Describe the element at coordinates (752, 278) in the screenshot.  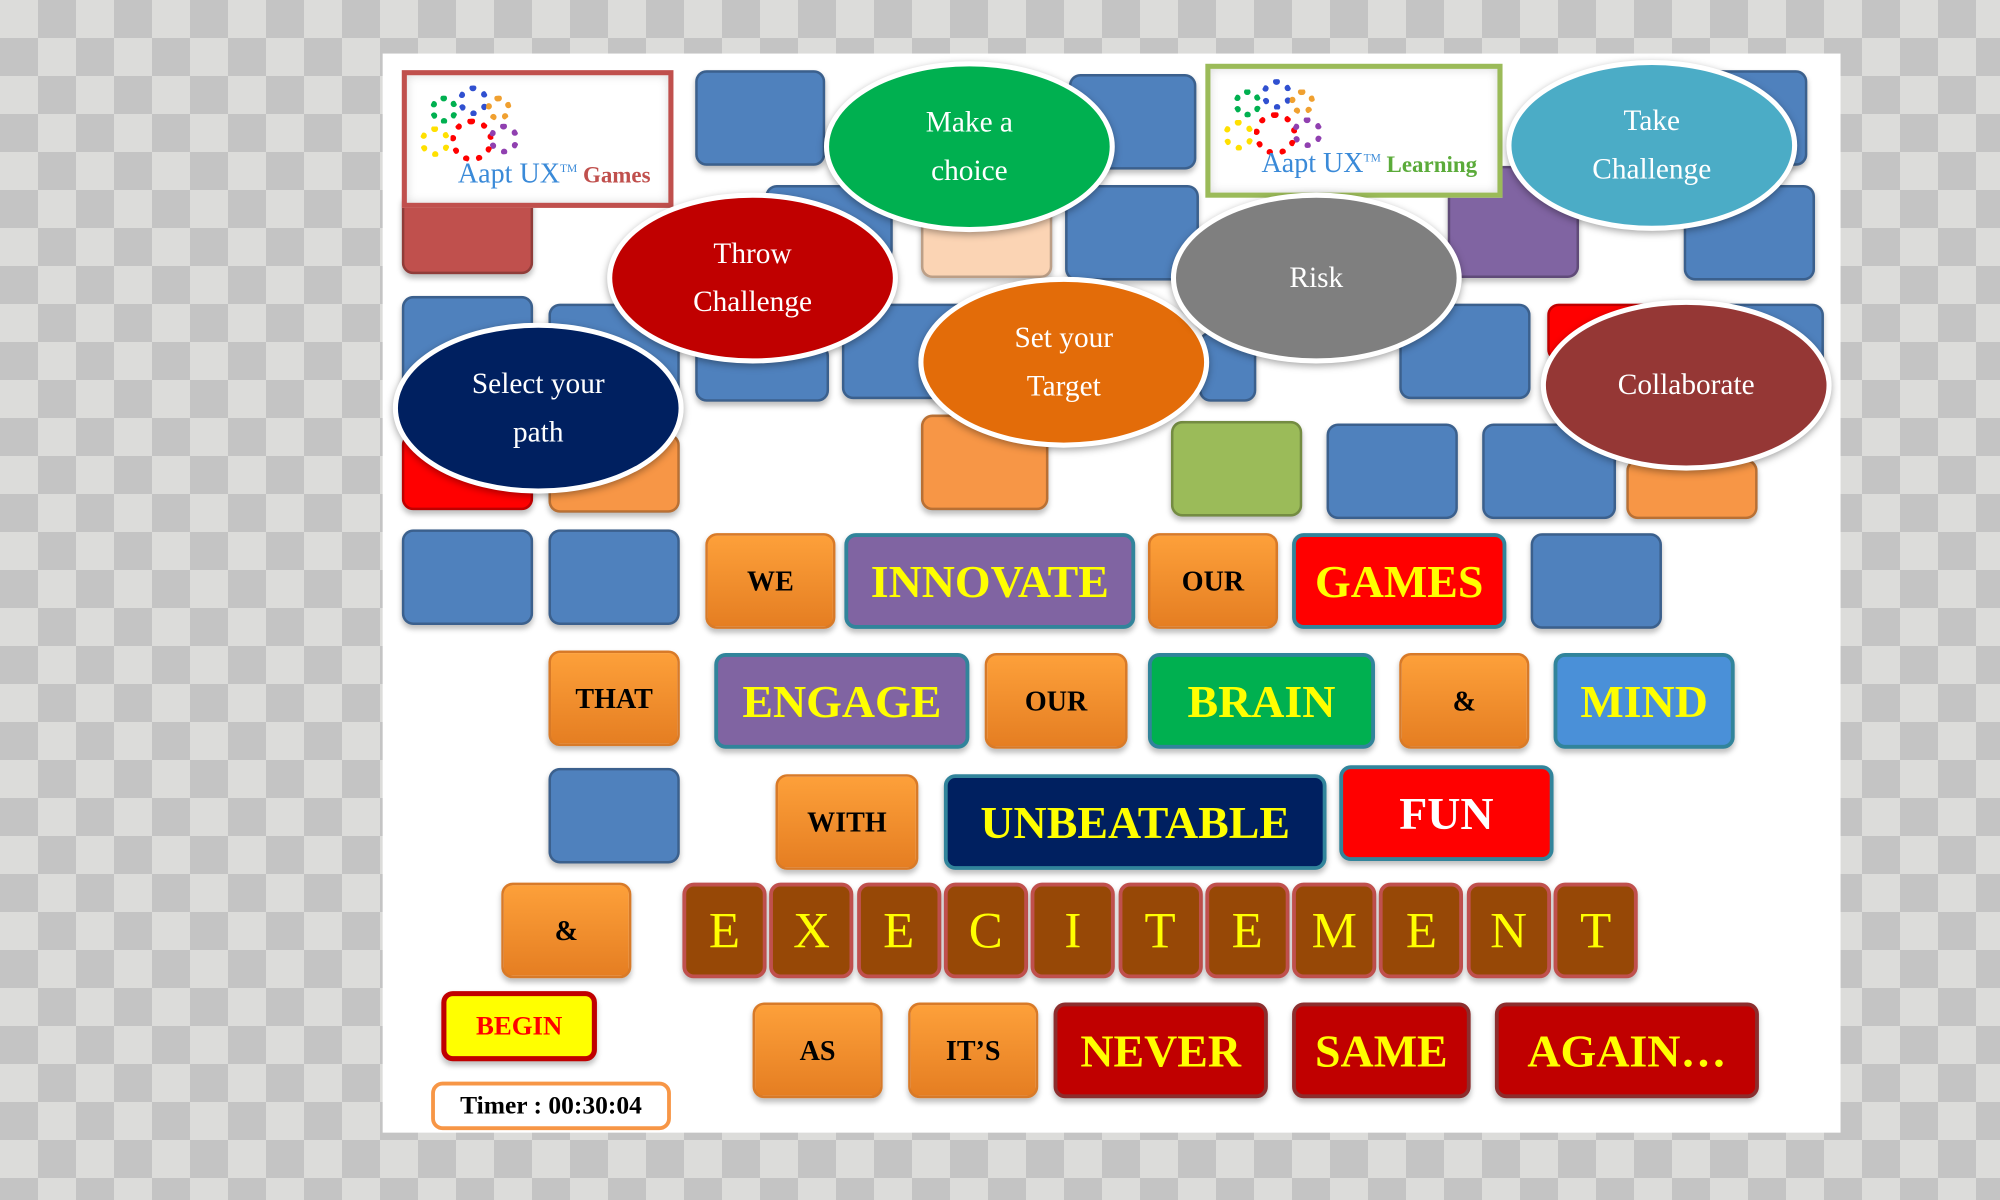
I see `bubble-throw-challenge: Throw Challenge` at that location.